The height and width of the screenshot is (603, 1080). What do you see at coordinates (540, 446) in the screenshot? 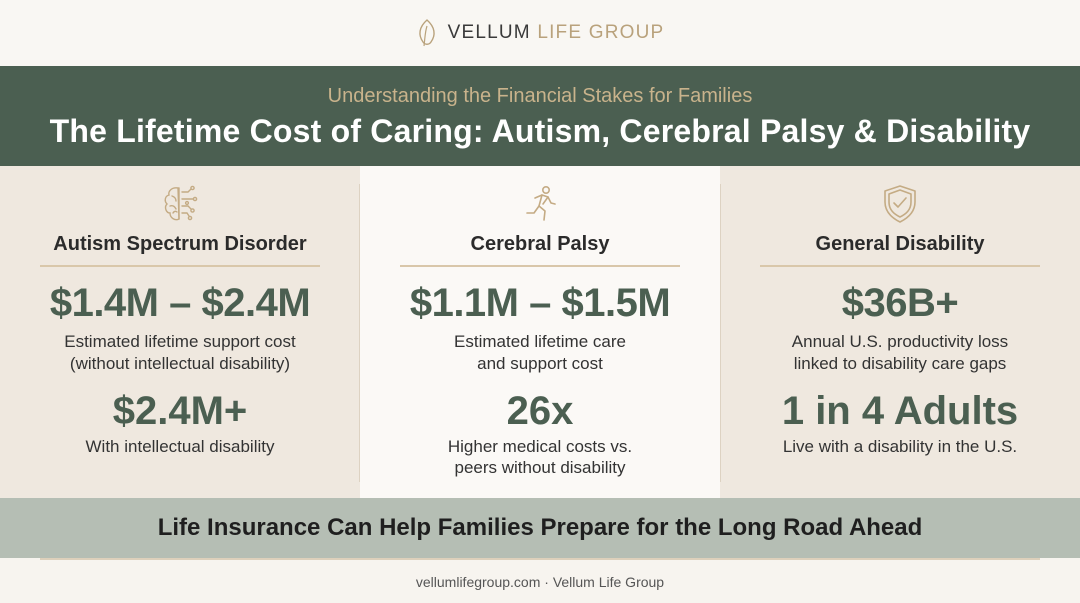
I see `description-line: Higher medical costs vs.` at bounding box center [540, 446].